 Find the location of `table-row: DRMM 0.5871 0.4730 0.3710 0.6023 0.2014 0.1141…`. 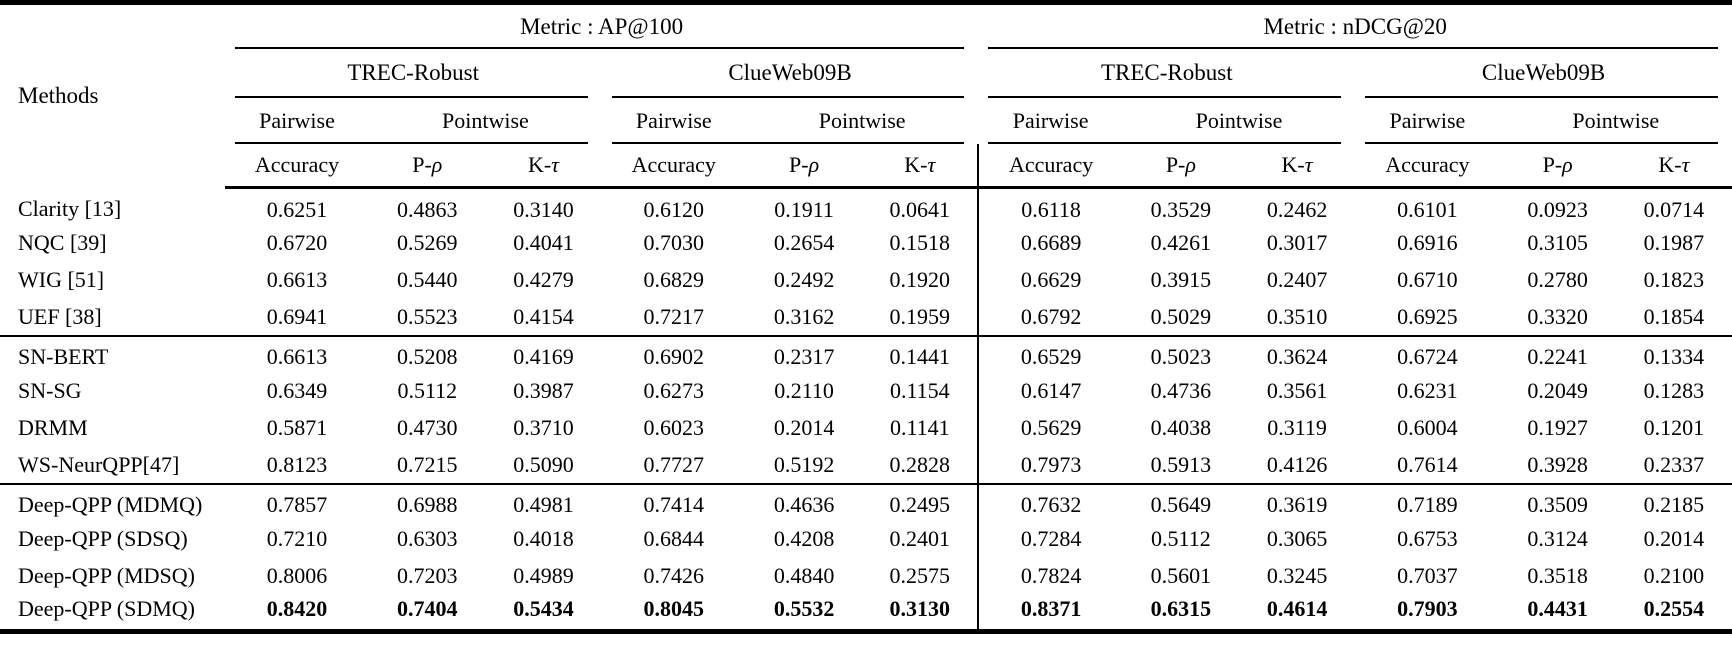

table-row: DRMM 0.5871 0.4730 0.3710 0.6023 0.2014 0.1141… is located at coordinates (866, 428).